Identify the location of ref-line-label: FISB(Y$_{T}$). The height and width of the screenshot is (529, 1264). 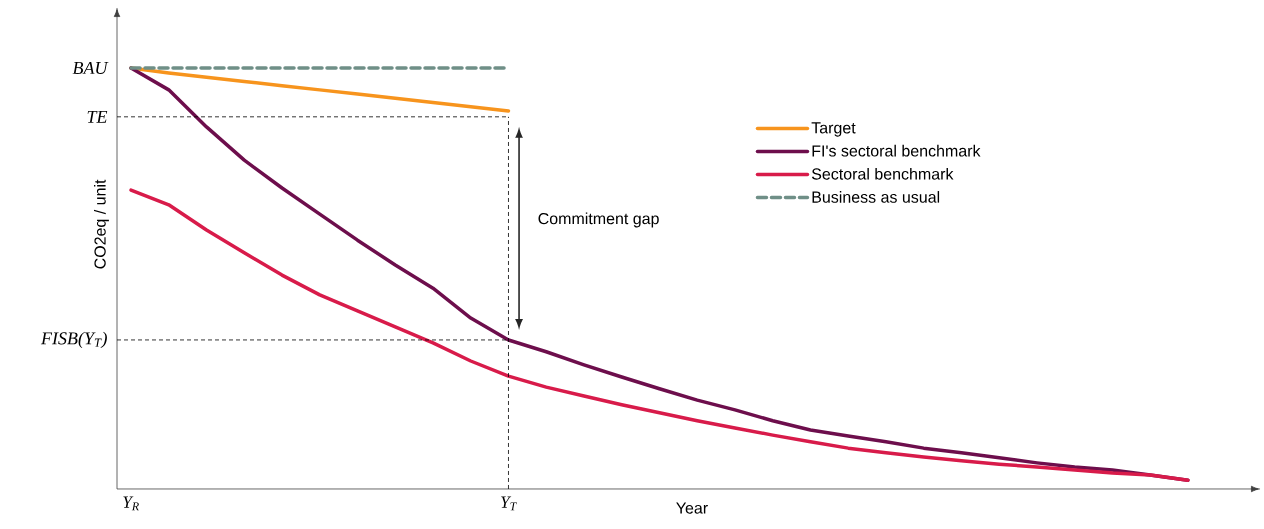
(73, 340).